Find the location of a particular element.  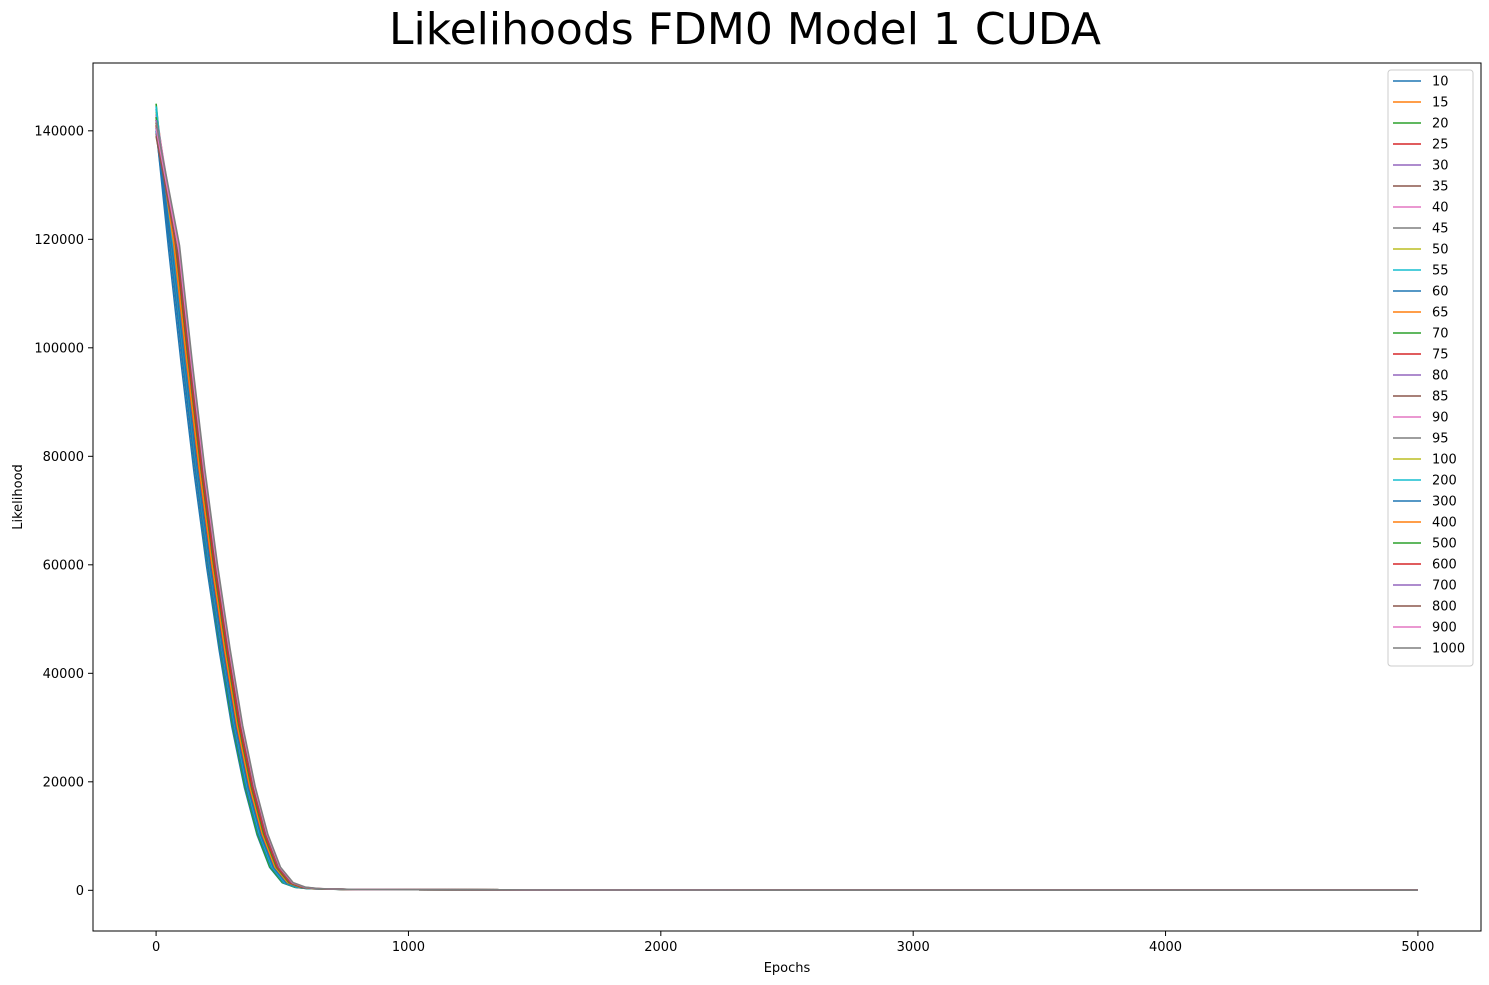

y-tick-label: 0 is located at coordinates (80, 891).